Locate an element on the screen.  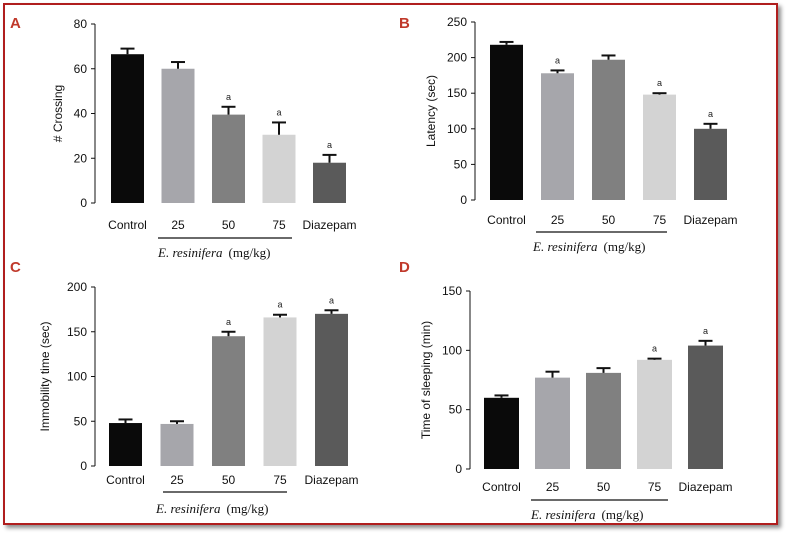
y-tick-label: 60 is located at coordinates (81, 69).